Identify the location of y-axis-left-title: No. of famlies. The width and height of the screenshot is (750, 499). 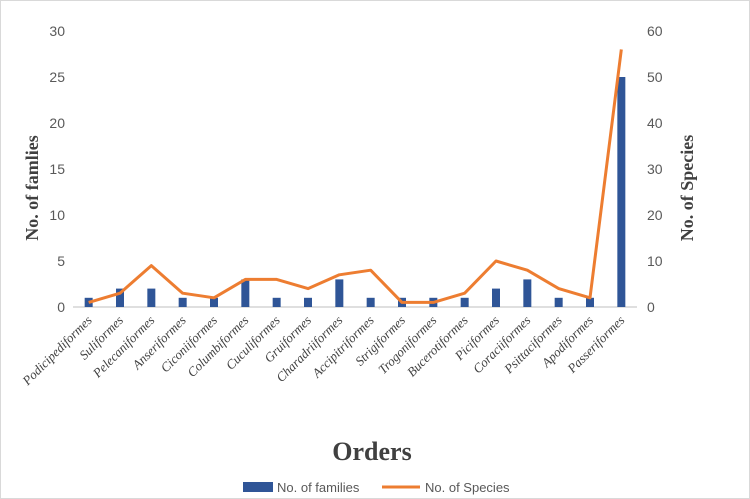
(32, 187).